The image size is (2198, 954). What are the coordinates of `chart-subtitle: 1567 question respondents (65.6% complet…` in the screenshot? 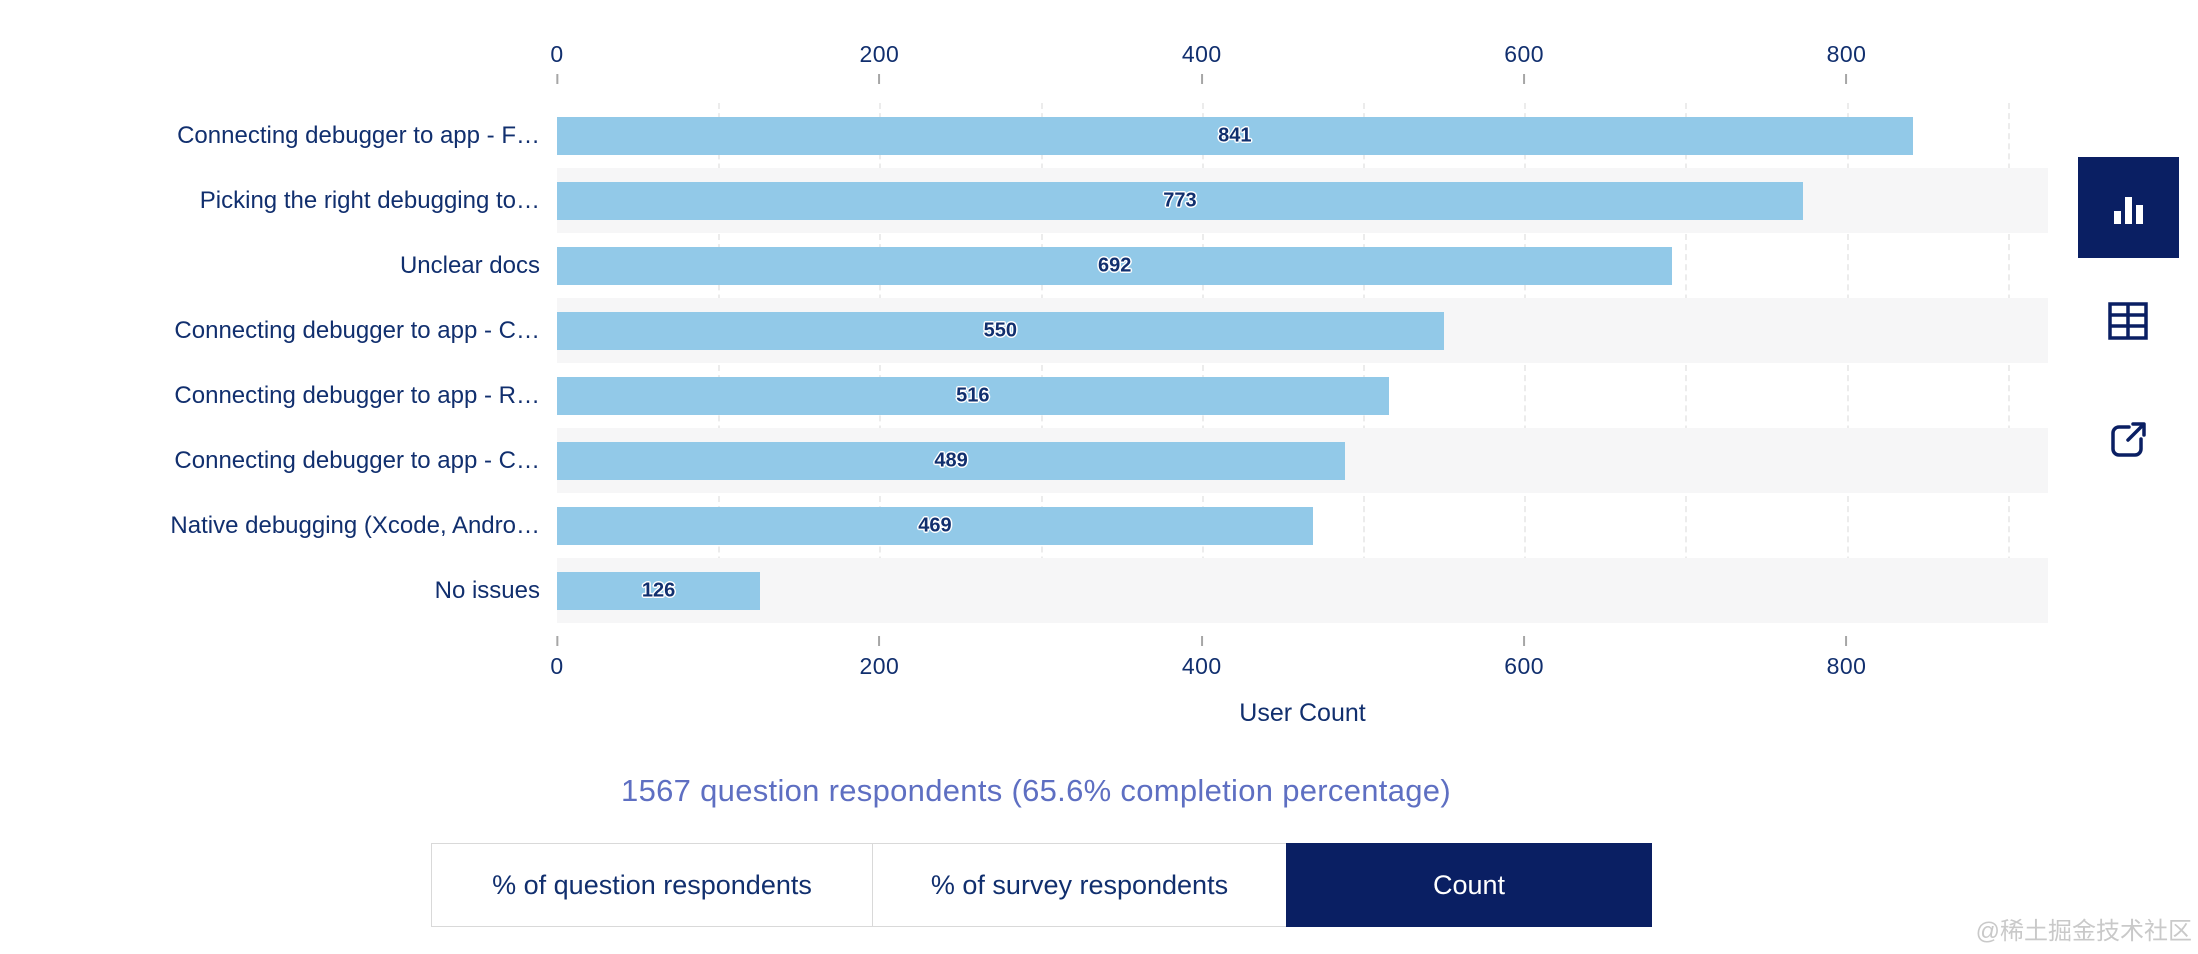 It's located at (1036, 790).